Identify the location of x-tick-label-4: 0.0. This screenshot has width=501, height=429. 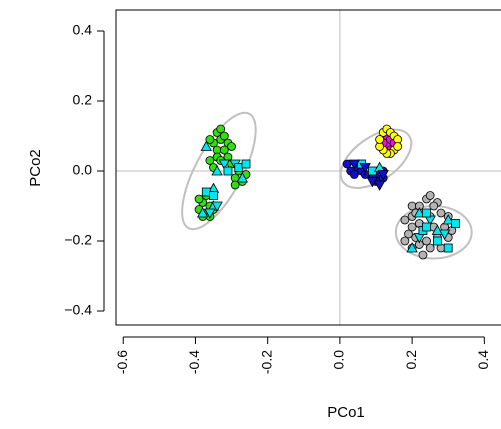
(339, 360).